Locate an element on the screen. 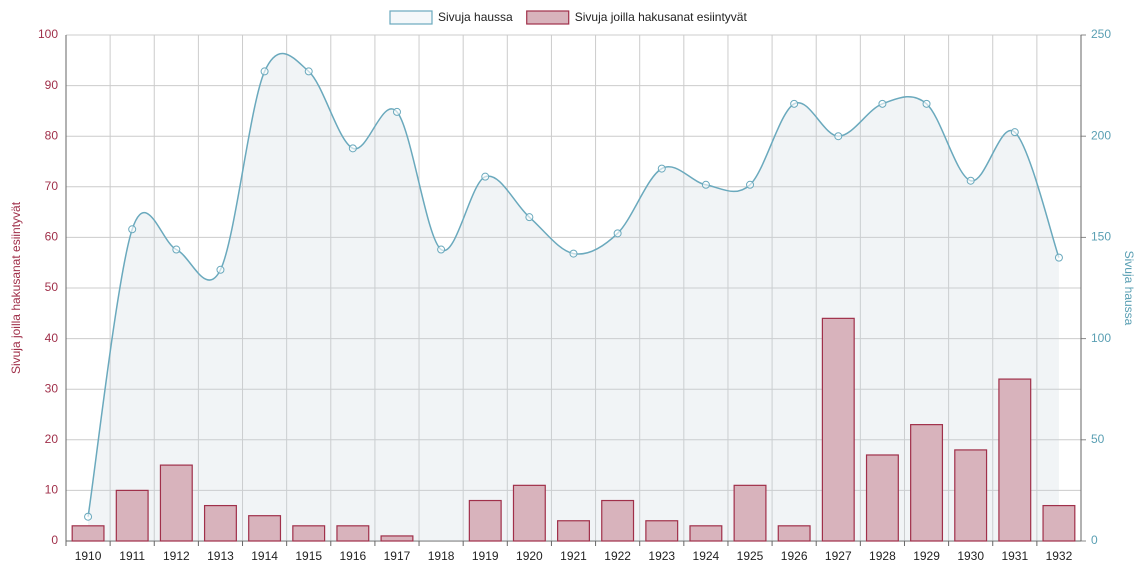 This screenshot has height=564, width=1142. y2-tick-label: 0 is located at coordinates (1094, 540).